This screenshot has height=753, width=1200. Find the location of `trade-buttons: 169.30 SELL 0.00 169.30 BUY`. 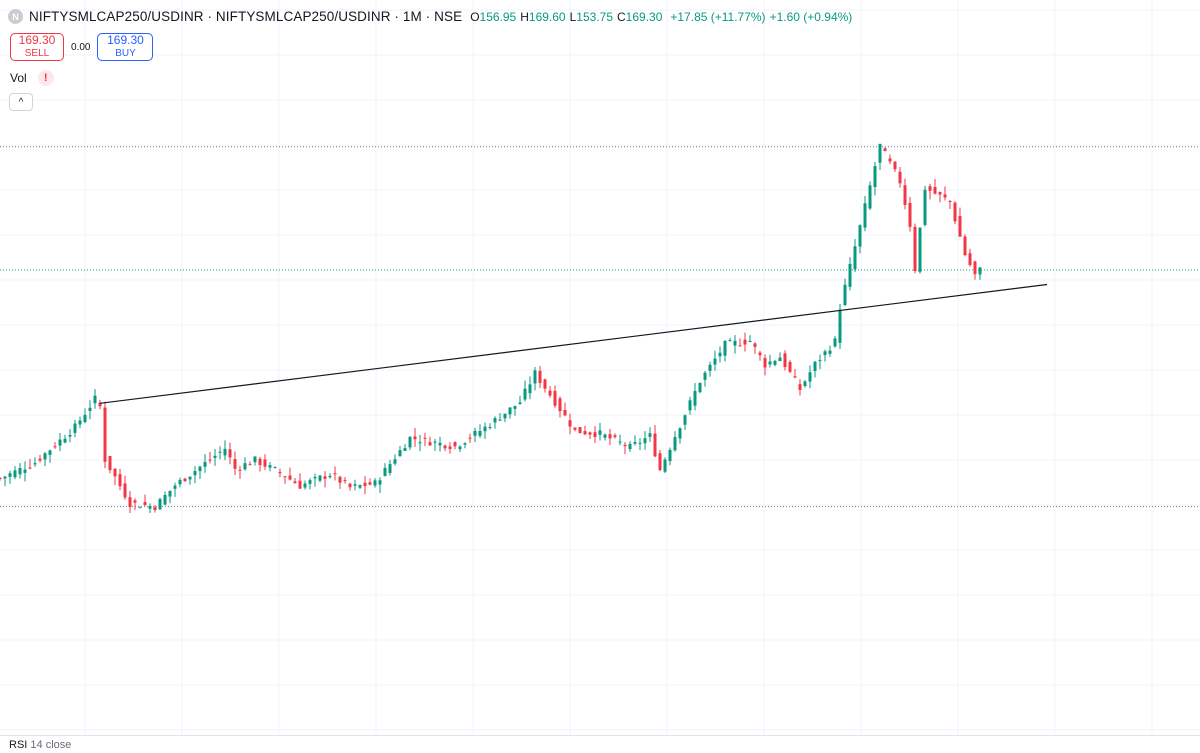

trade-buttons: 169.30 SELL 0.00 169.30 BUY is located at coordinates (82, 47).